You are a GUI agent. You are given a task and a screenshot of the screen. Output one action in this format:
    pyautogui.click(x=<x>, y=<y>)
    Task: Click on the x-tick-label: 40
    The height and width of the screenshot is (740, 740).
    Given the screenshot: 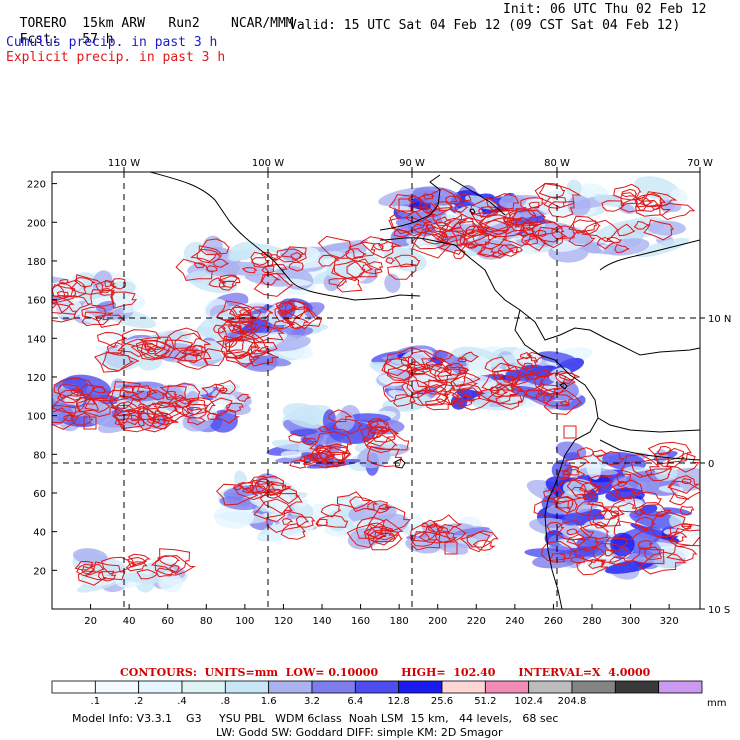 What is the action you would take?
    pyautogui.click(x=129, y=621)
    